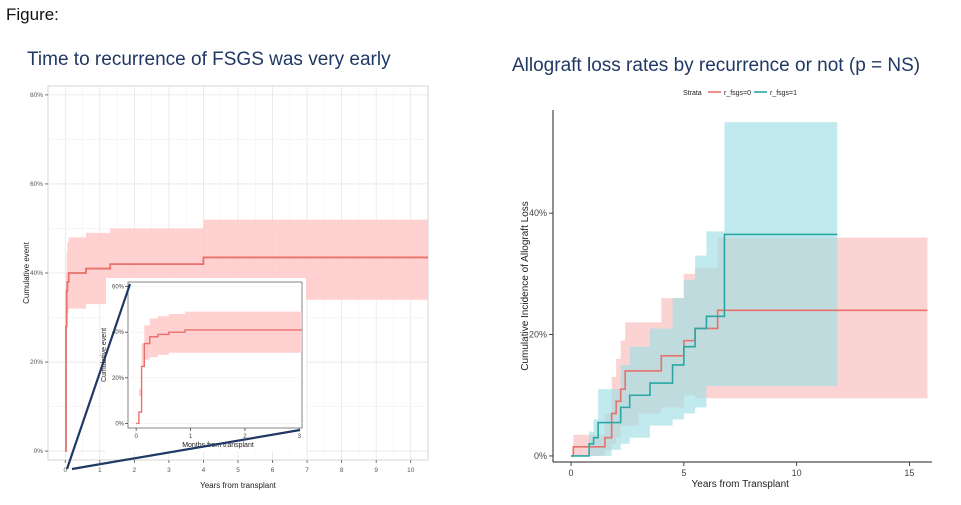 The height and width of the screenshot is (505, 961). I want to click on legend-title: Strata, so click(692, 93).